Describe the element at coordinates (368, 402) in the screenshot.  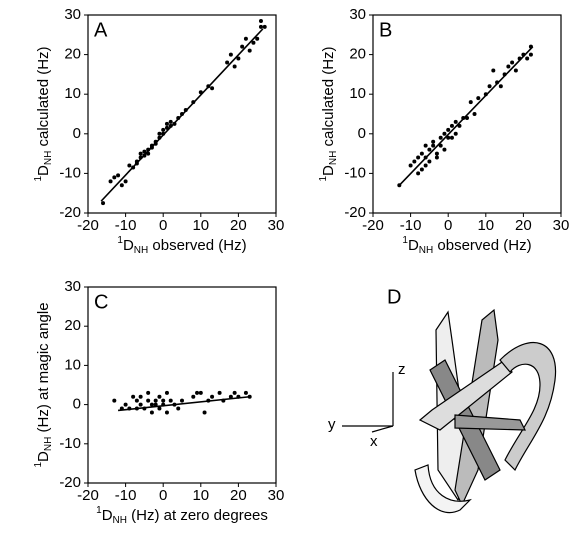
I see `axis-triad` at that location.